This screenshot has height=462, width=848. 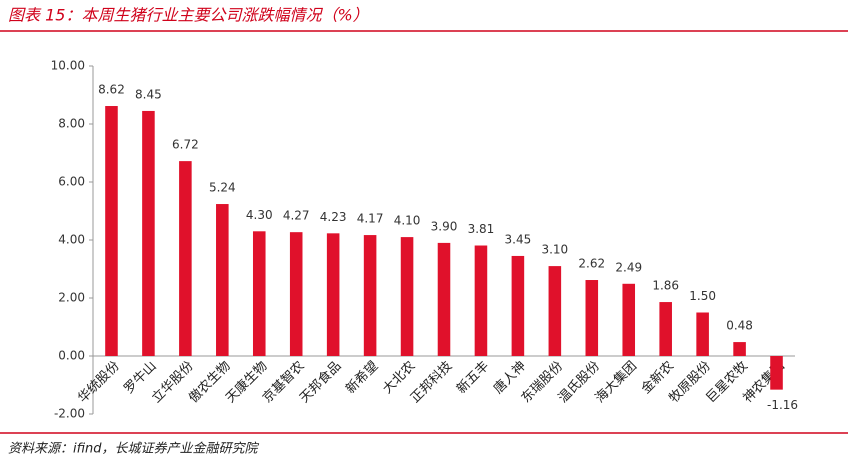 I want to click on value-label: 1.86, so click(x=665, y=286).